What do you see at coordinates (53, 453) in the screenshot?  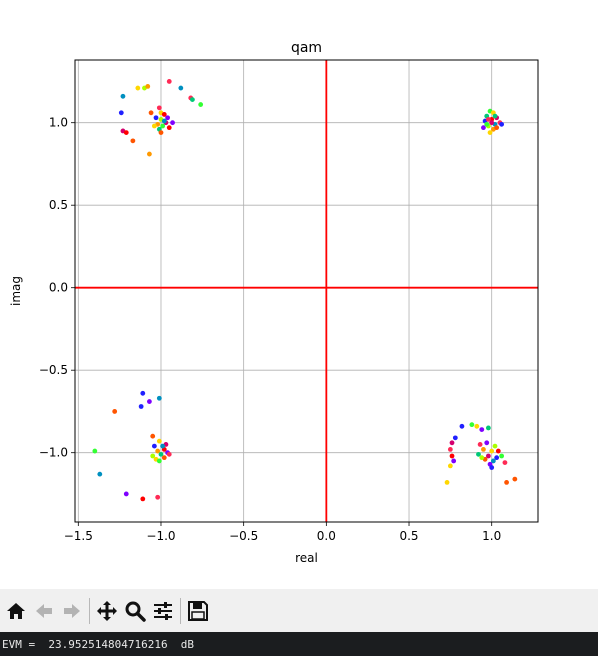 I see `y-tick-label: −1.0` at bounding box center [53, 453].